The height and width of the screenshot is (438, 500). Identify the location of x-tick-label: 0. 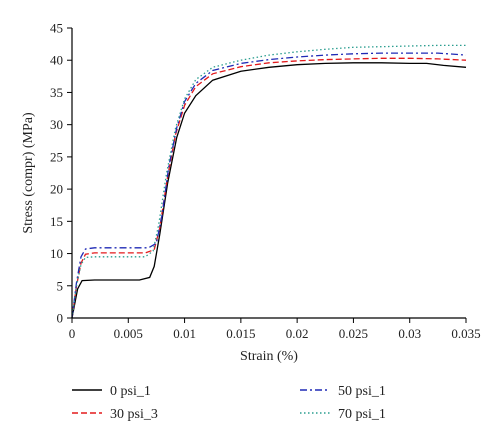
(72, 333).